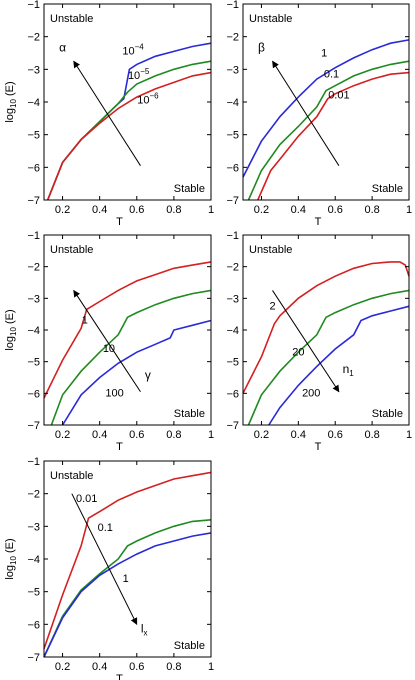 The width and height of the screenshot is (415, 680). Describe the element at coordinates (126, 579) in the screenshot. I see `series-label-3: 1` at that location.